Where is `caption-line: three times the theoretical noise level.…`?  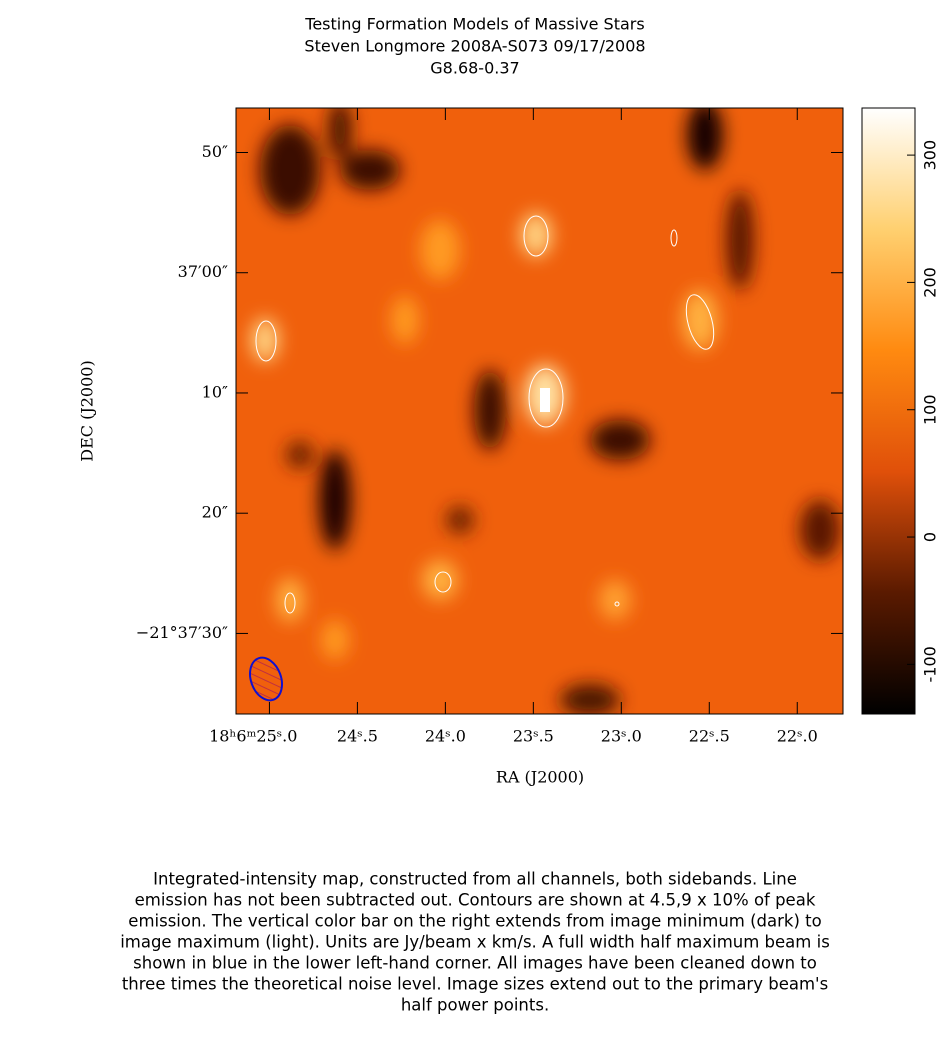 caption-line: three times the theoretical noise level.… is located at coordinates (475, 984).